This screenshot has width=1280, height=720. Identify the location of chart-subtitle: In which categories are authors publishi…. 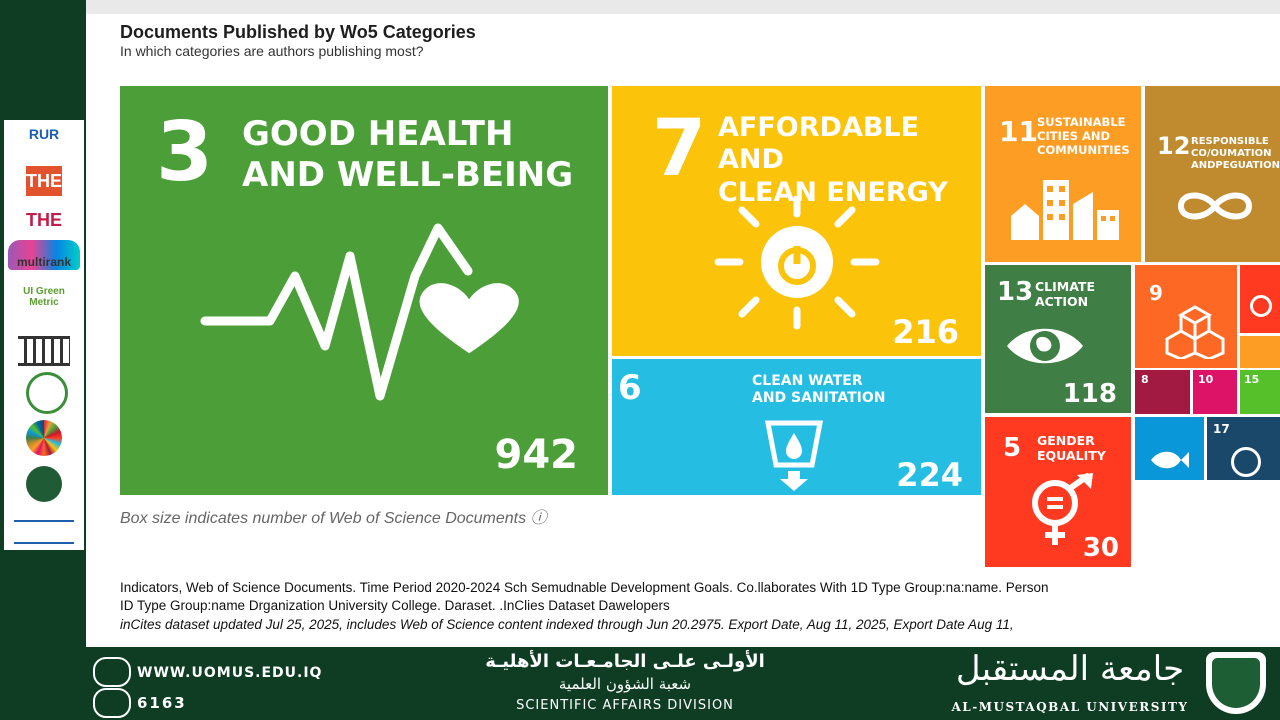
(272, 51).